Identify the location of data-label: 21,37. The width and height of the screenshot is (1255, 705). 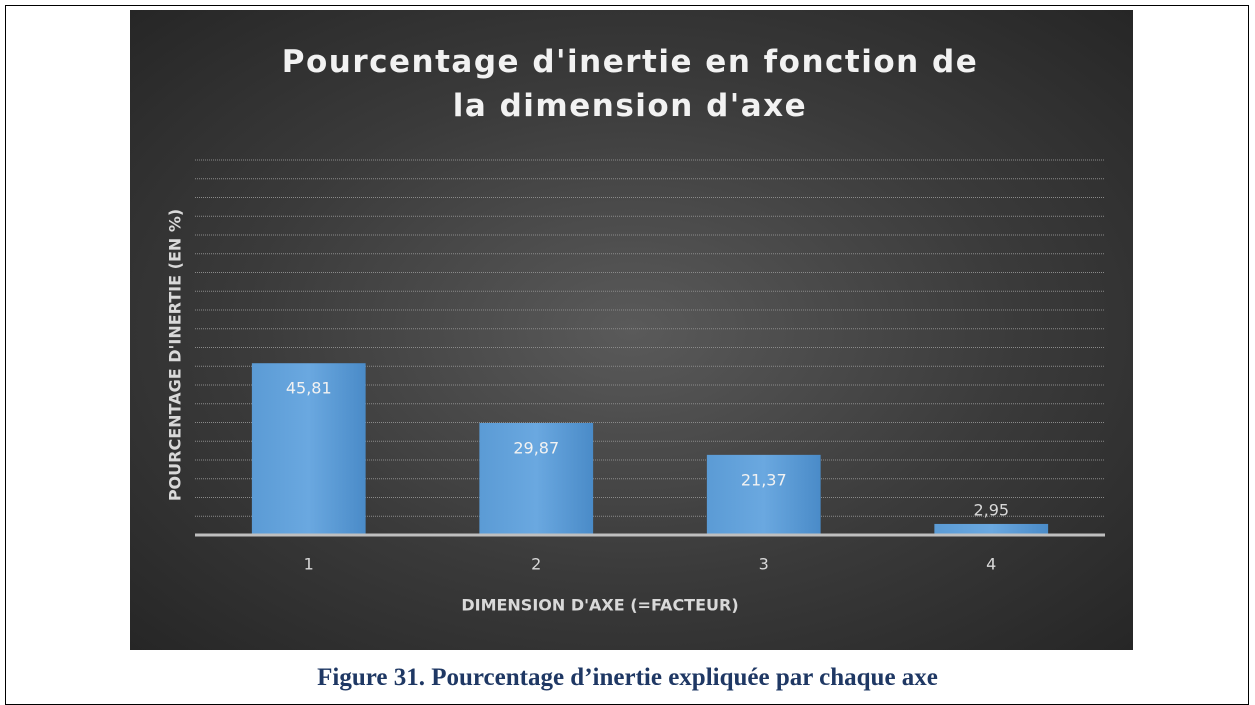
(764, 479).